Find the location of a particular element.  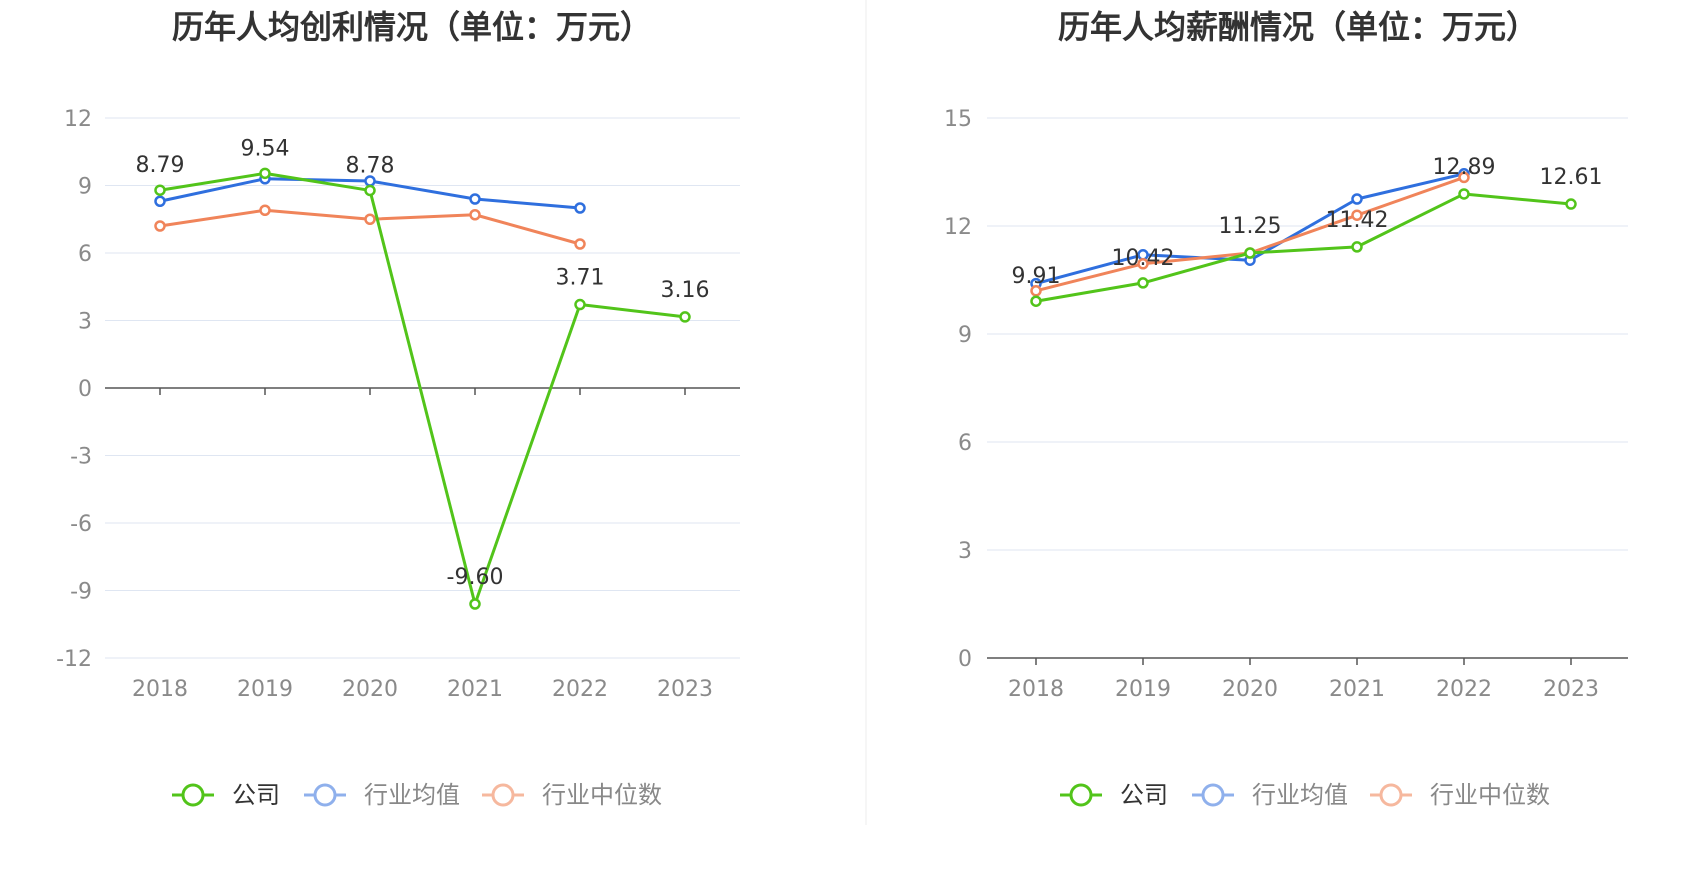

data-label: -9.60 is located at coordinates (475, 577).